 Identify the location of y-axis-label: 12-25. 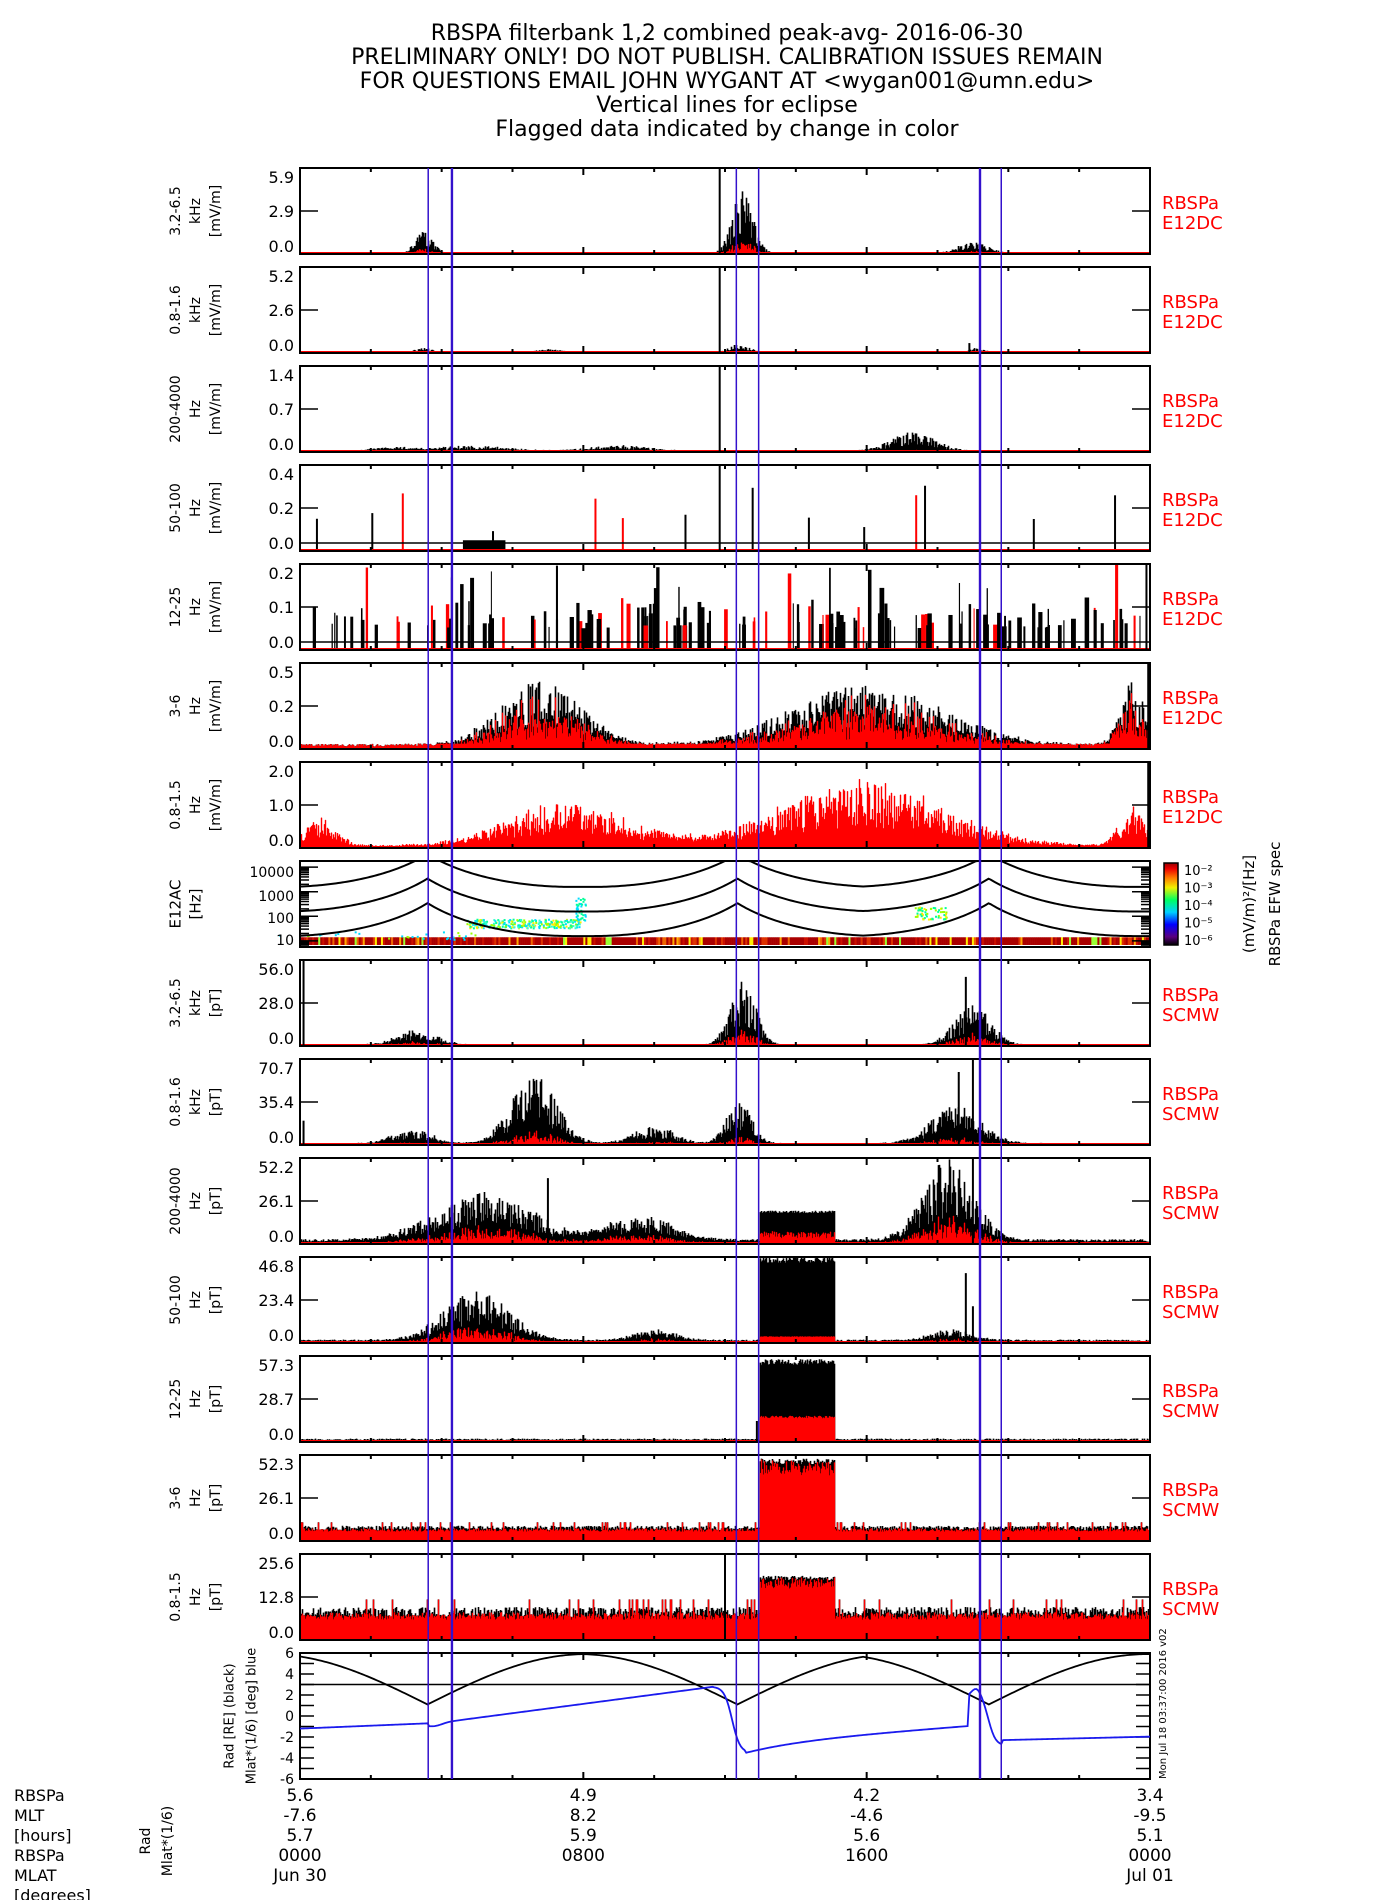
(176, 1399).